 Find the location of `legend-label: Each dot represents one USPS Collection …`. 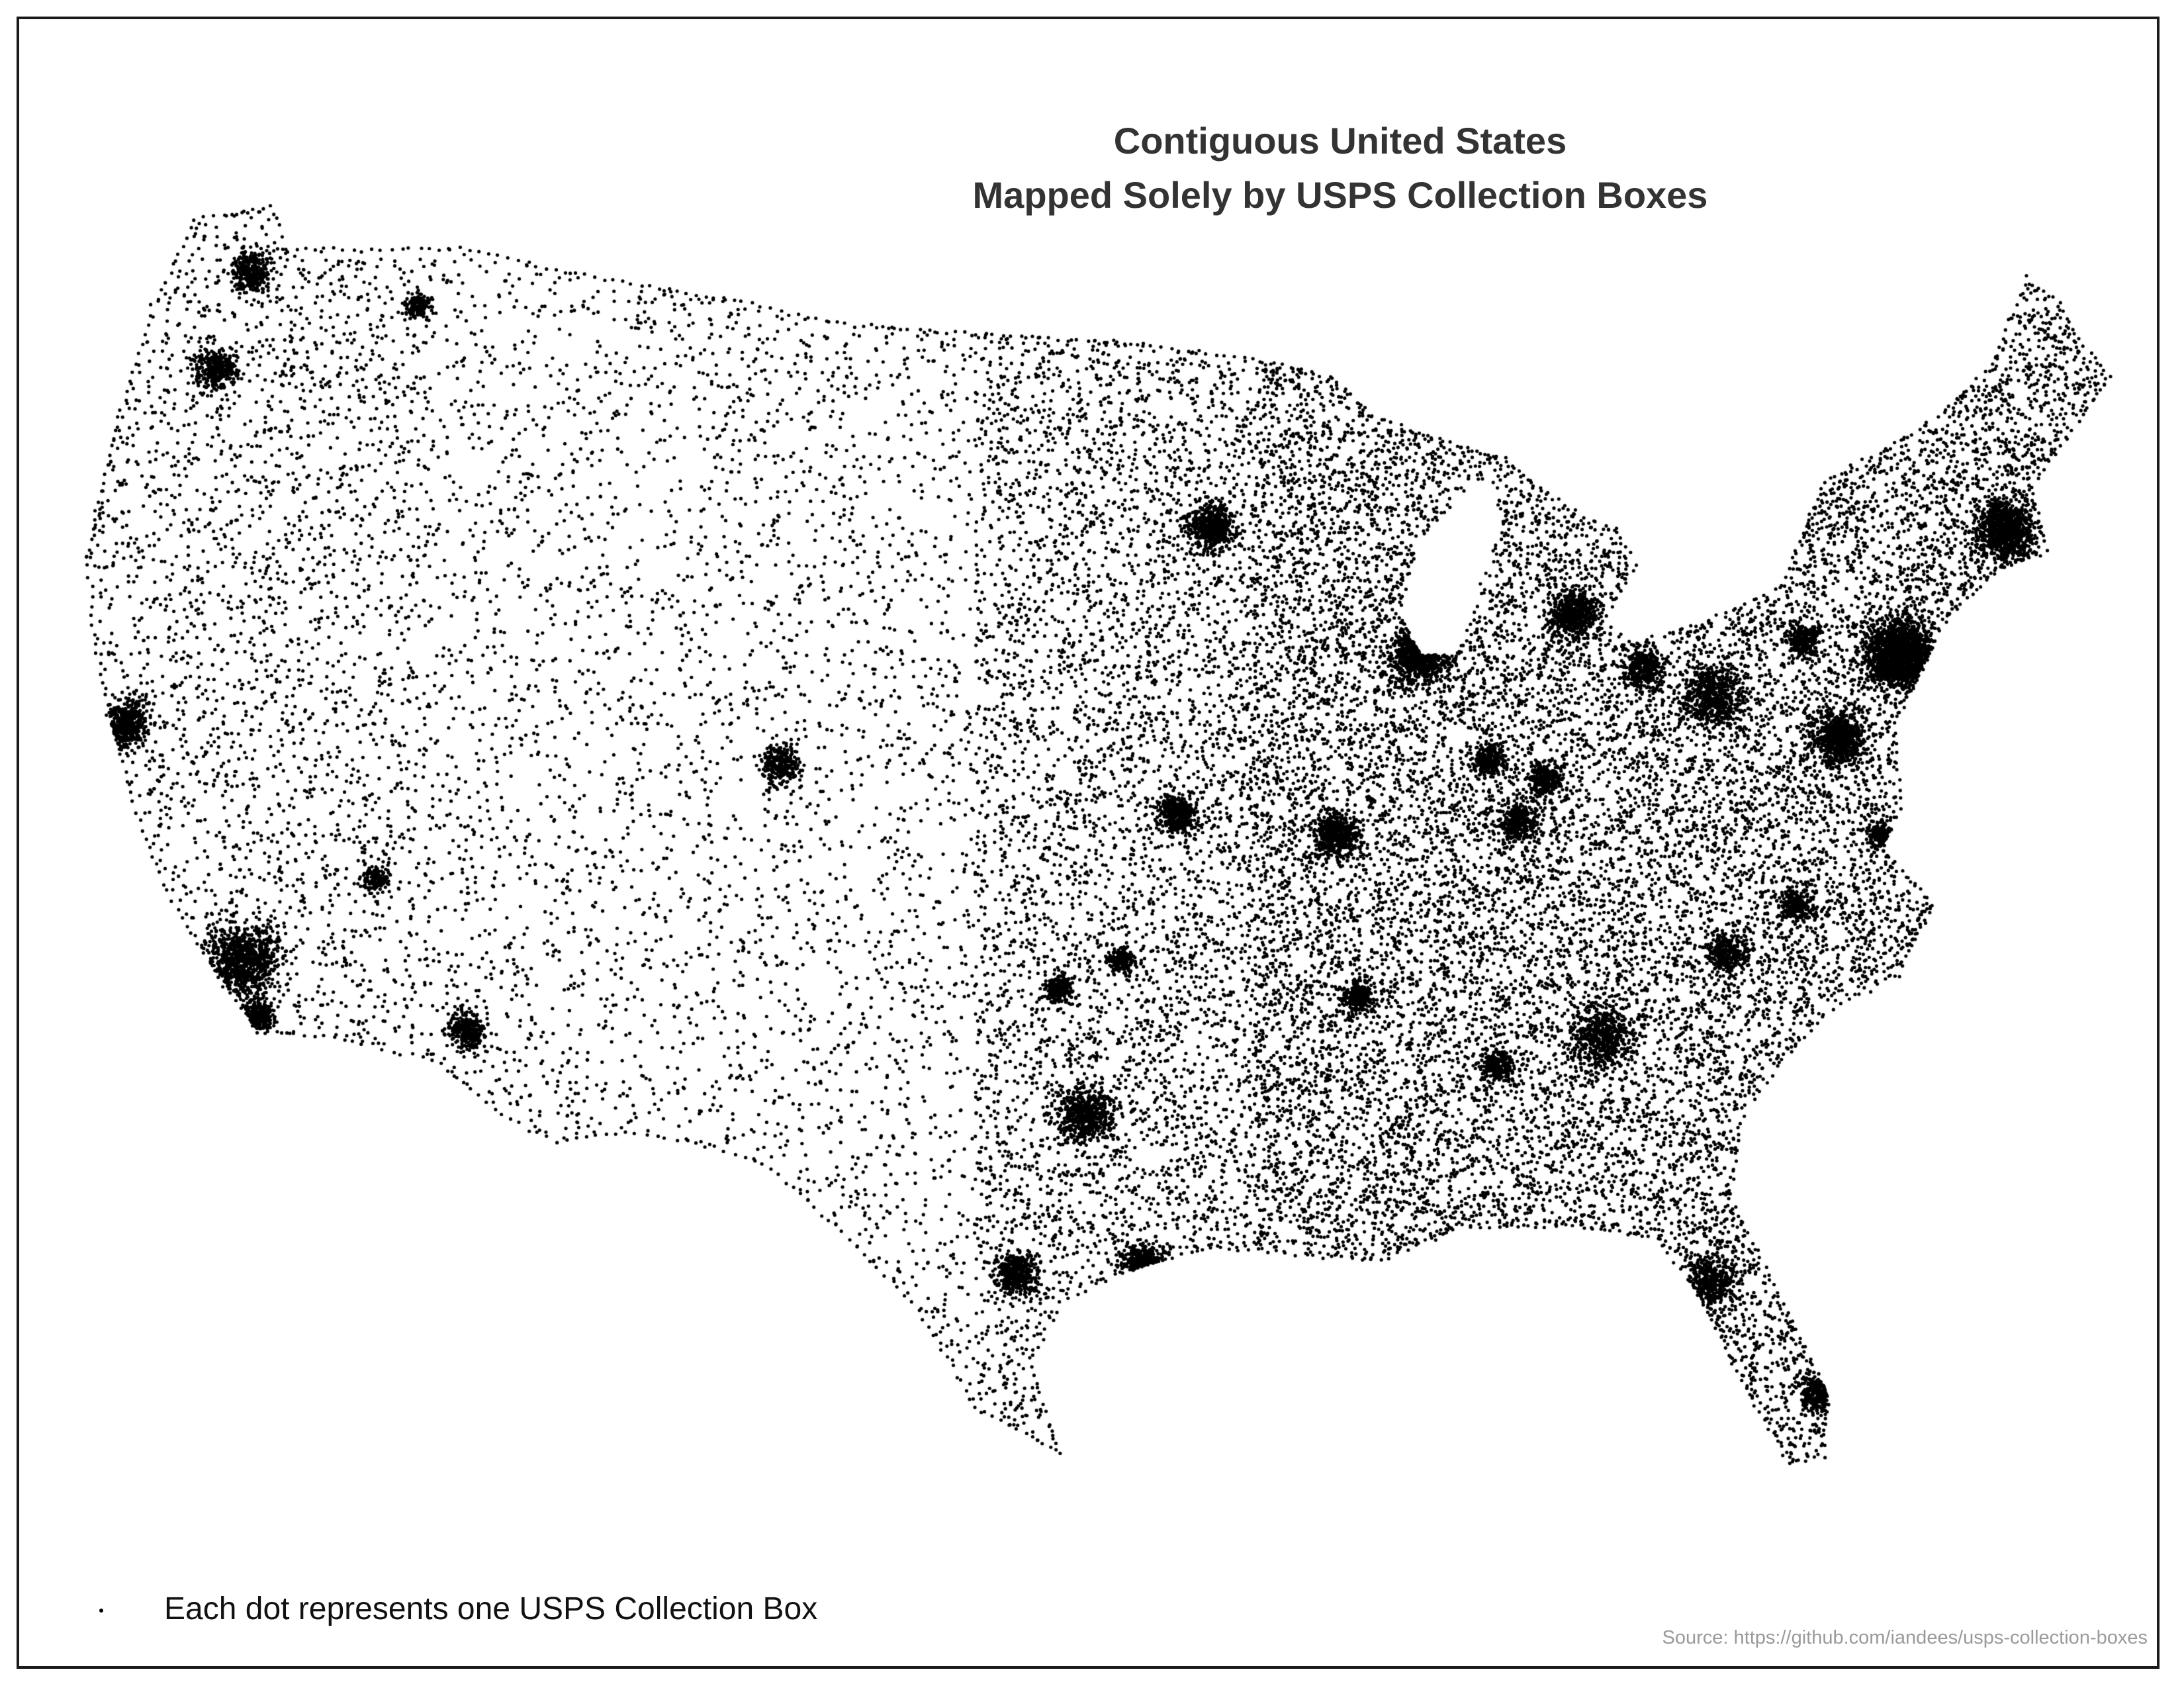

legend-label: Each dot represents one USPS Collection … is located at coordinates (491, 1608).